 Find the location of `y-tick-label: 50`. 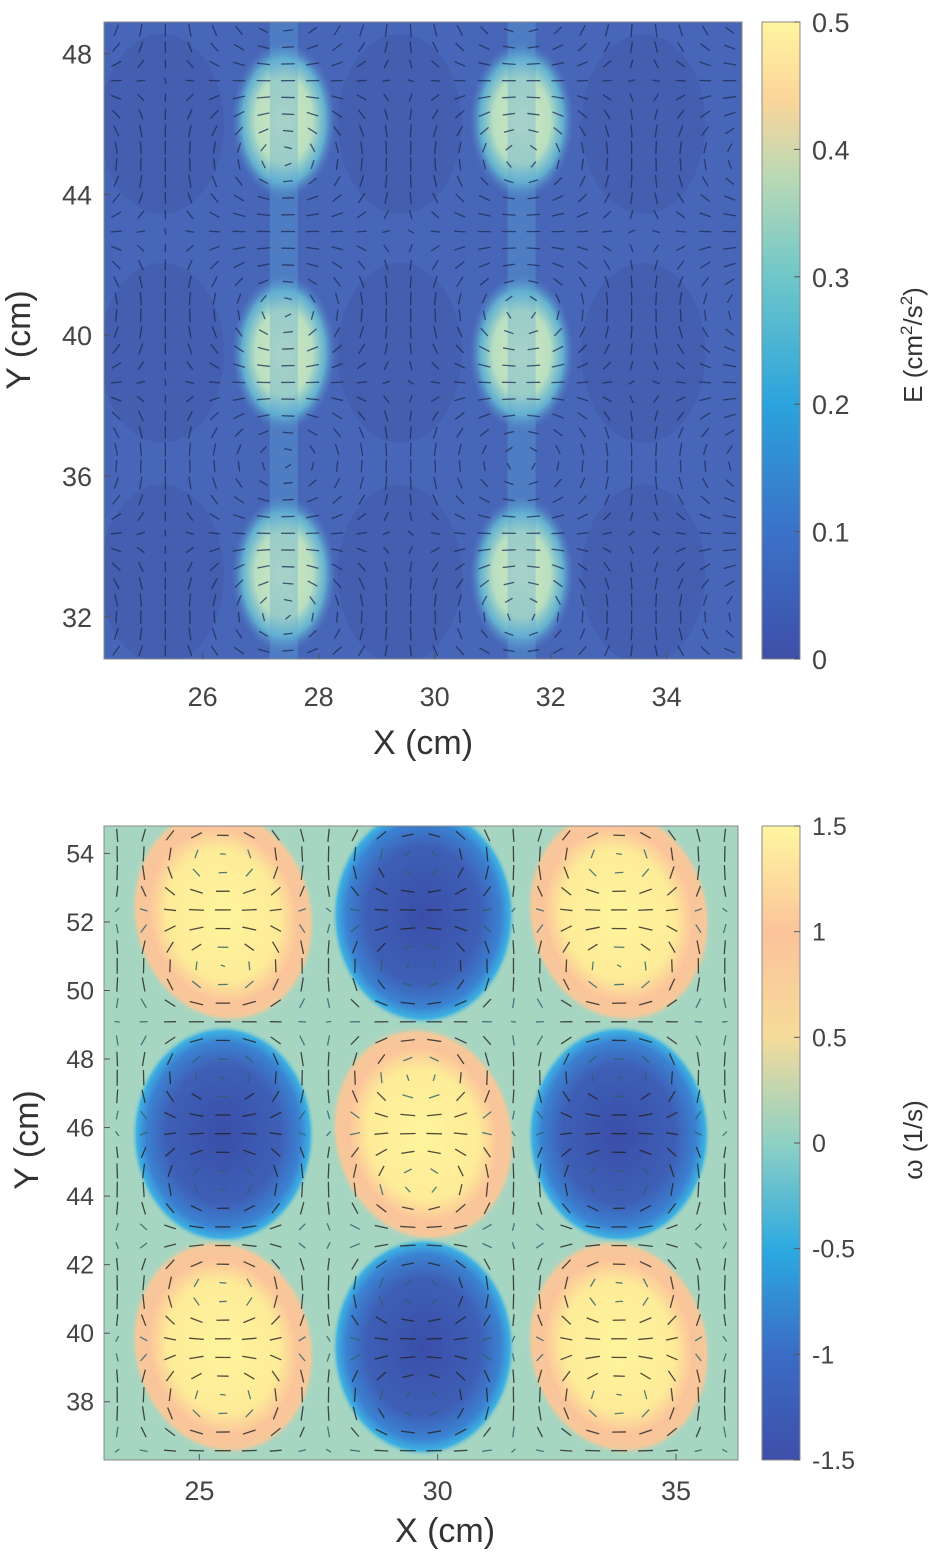

y-tick-label: 50 is located at coordinates (80, 991).